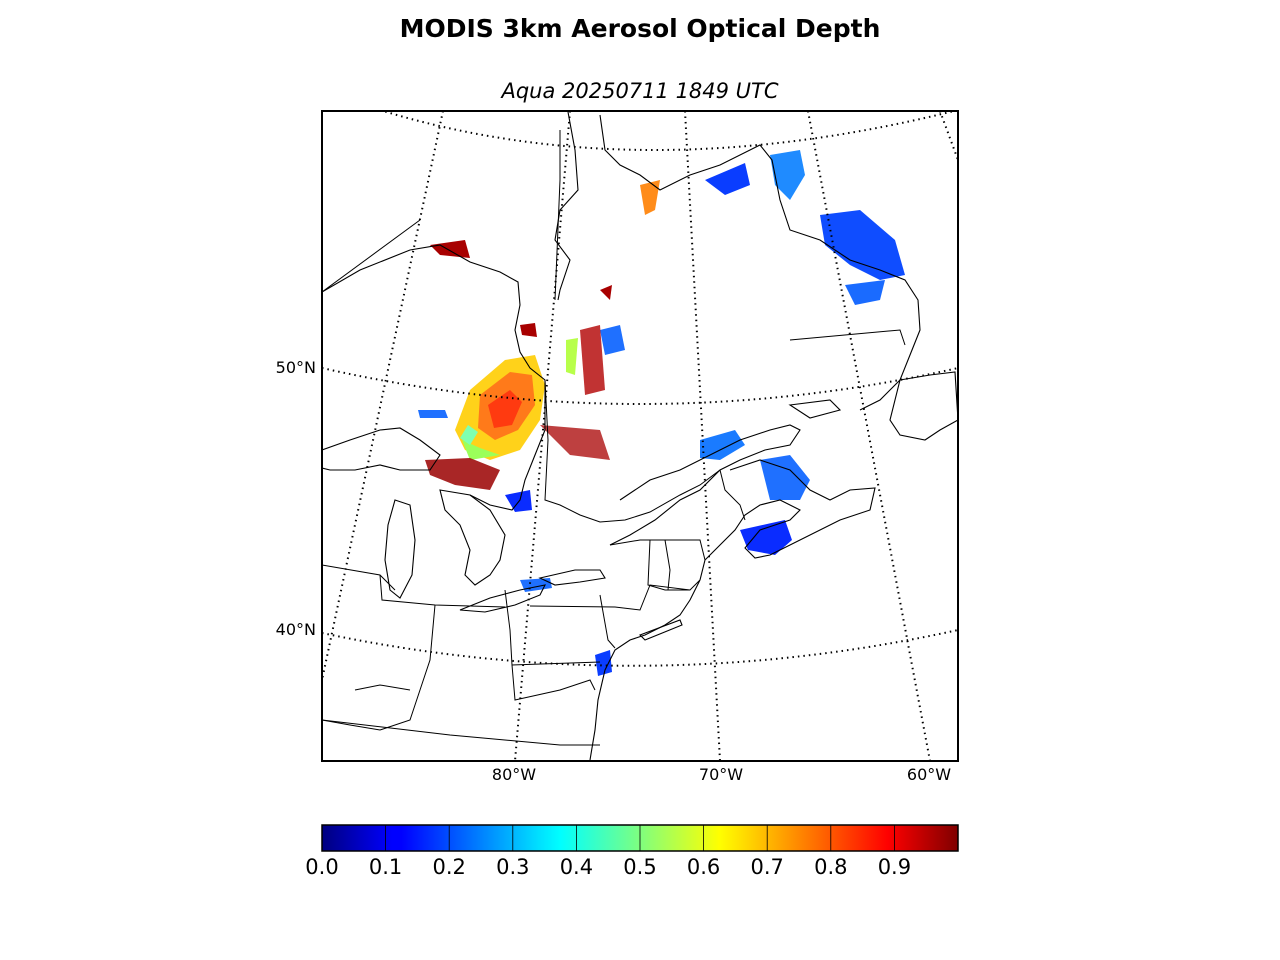  Describe the element at coordinates (640, 867) in the screenshot. I see `colorbar-tick-label: 0.5` at that location.